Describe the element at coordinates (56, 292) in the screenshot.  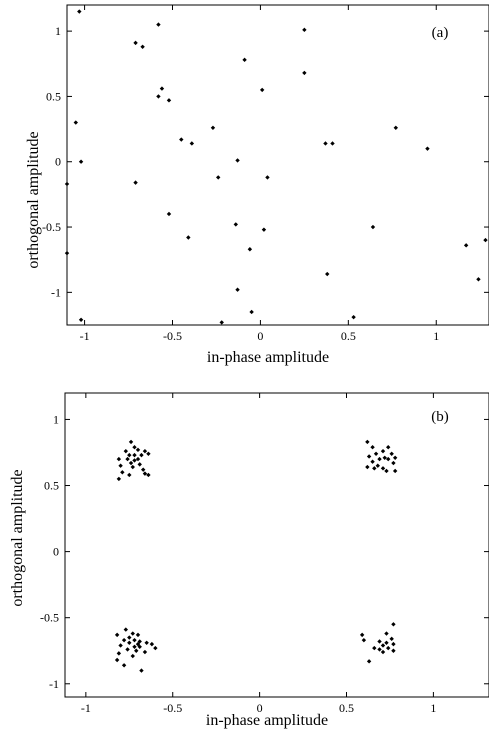
I see `y-tick-label: -1` at that location.